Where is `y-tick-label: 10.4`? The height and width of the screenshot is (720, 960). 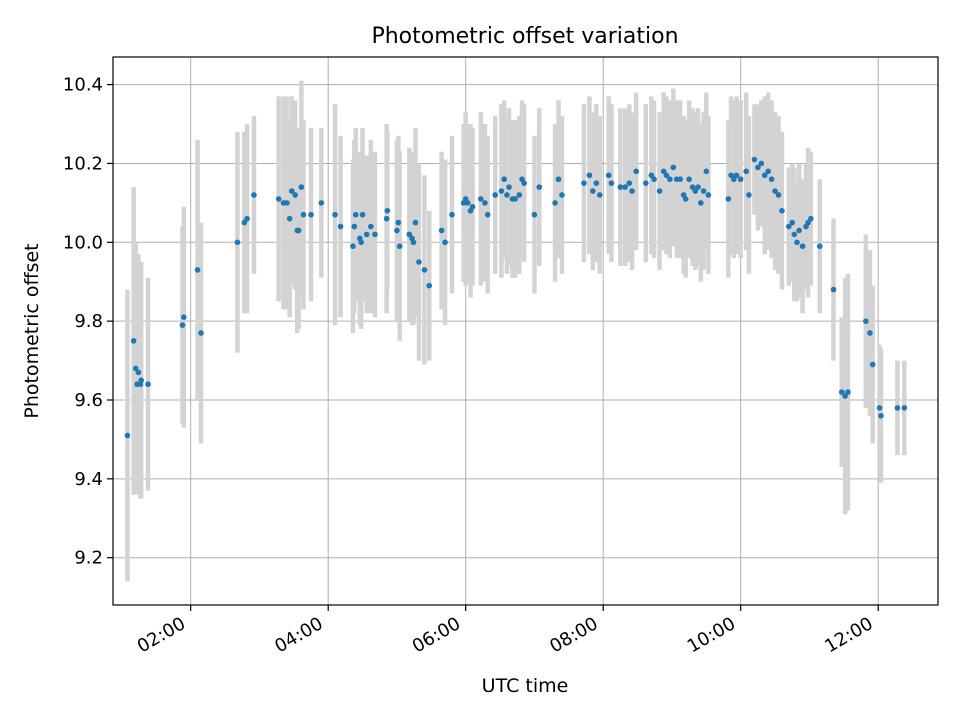
y-tick-label: 10.4 is located at coordinates (83, 85).